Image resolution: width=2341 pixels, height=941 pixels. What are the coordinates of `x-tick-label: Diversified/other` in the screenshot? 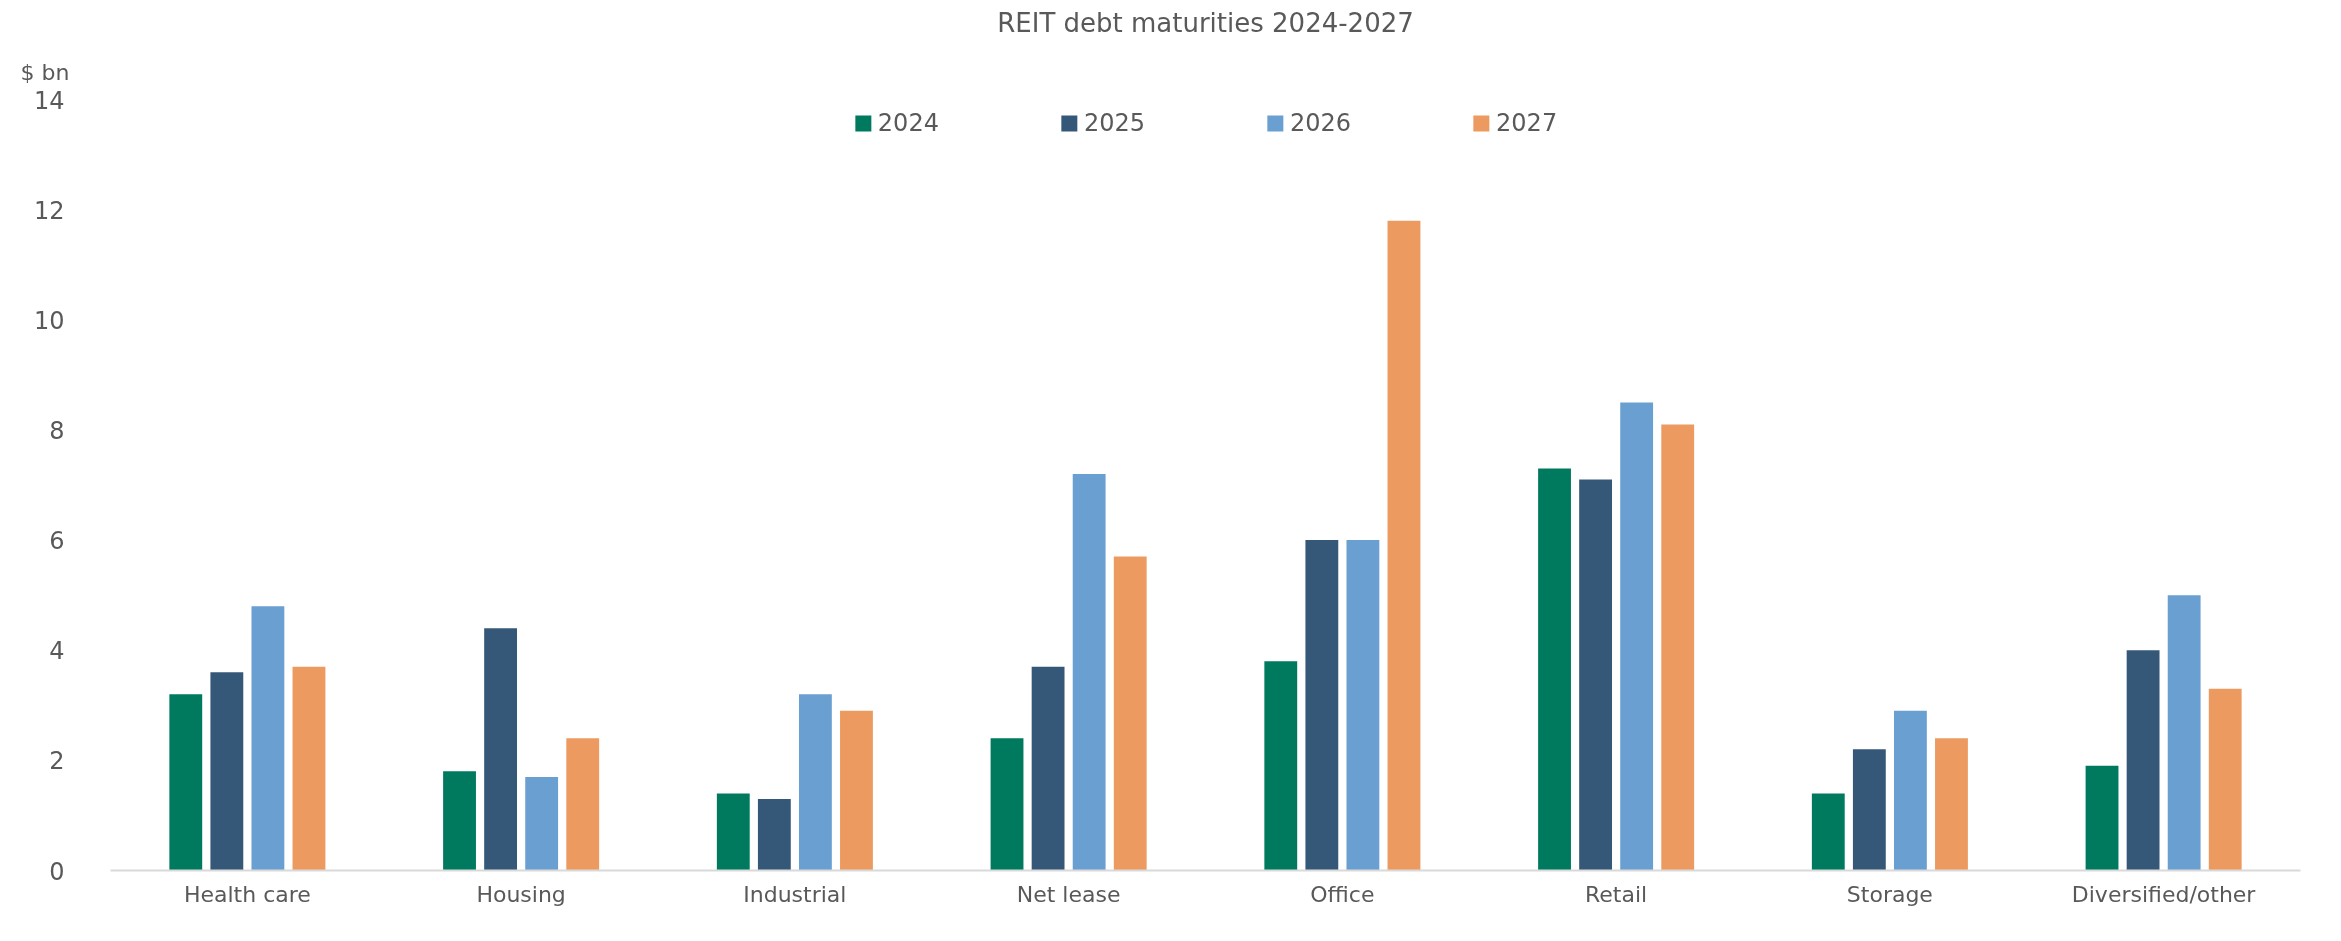 It's located at (2164, 894).